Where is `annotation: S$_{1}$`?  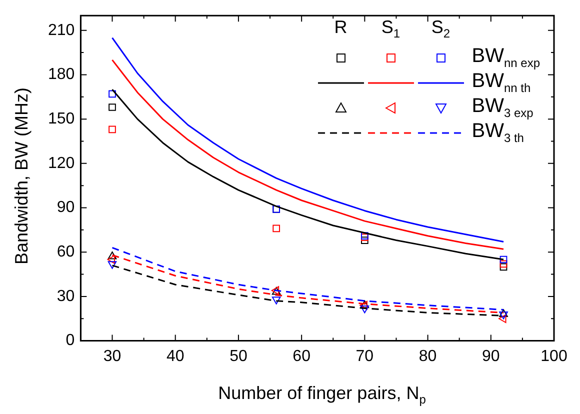
annotation: S$_{1}$ is located at coordinates (391, 29).